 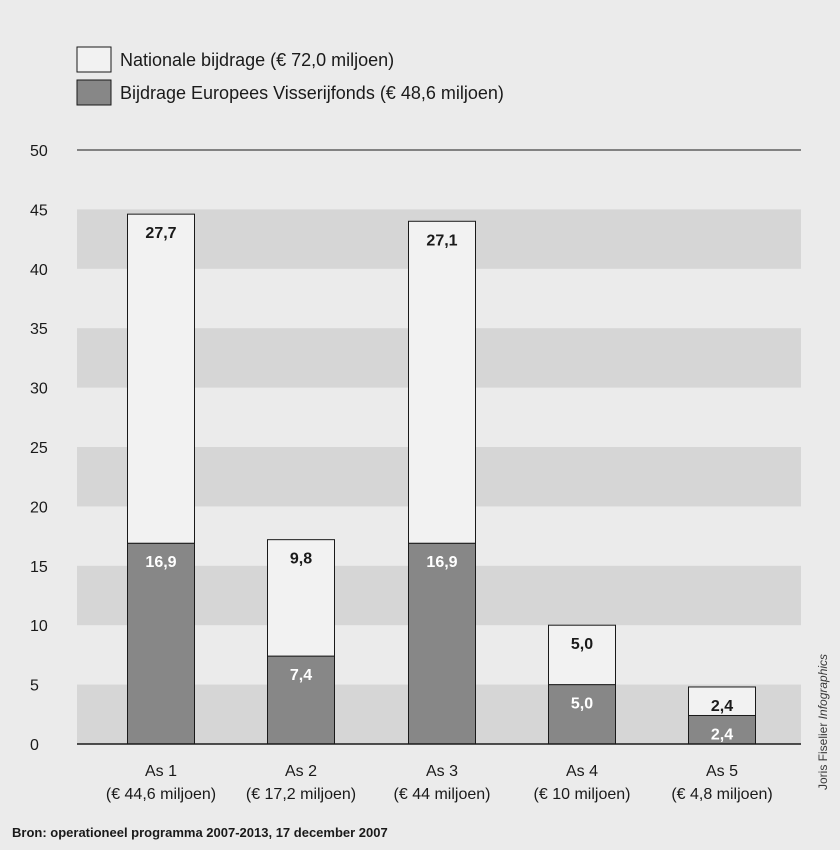 I want to click on y-tick-label: 20, so click(x=39, y=507).